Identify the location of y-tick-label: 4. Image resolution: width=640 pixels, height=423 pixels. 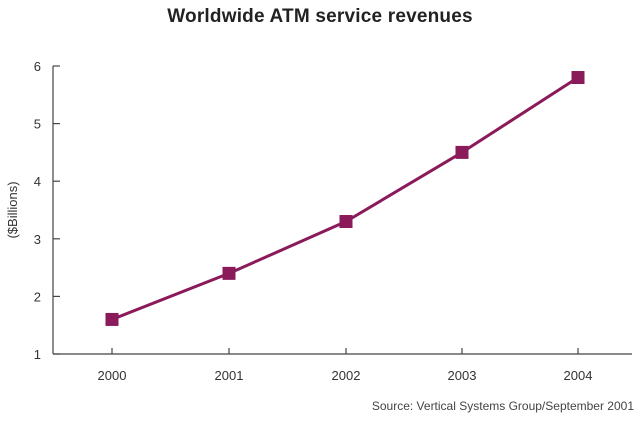
(37, 181).